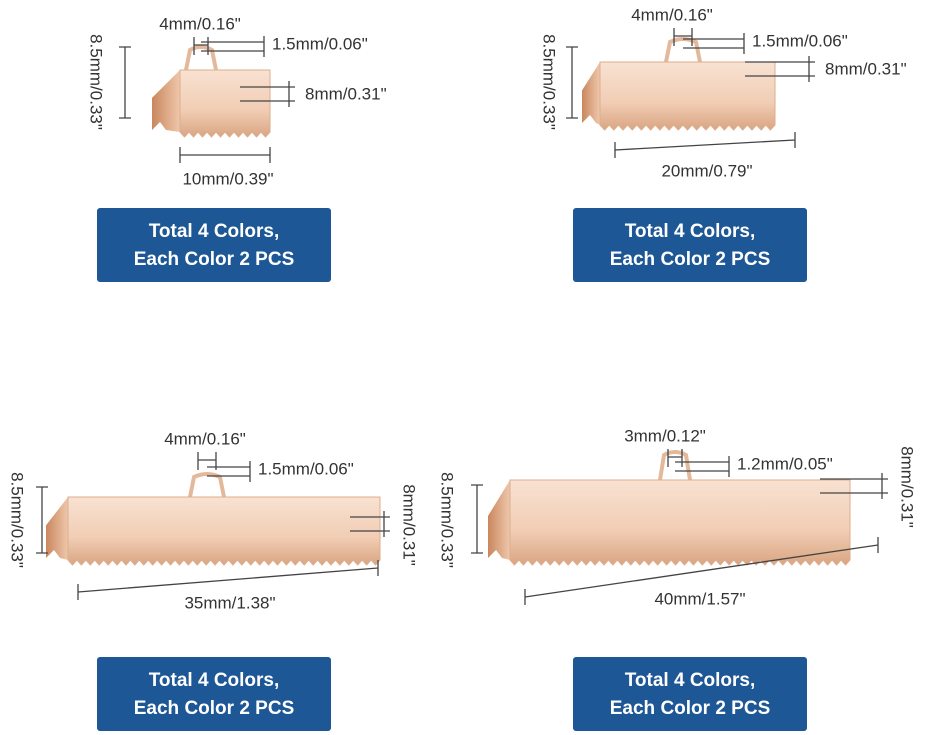 This screenshot has height=735, width=940. Describe the element at coordinates (699, 598) in the screenshot. I see `length-label: 40mm/1.57"` at that location.